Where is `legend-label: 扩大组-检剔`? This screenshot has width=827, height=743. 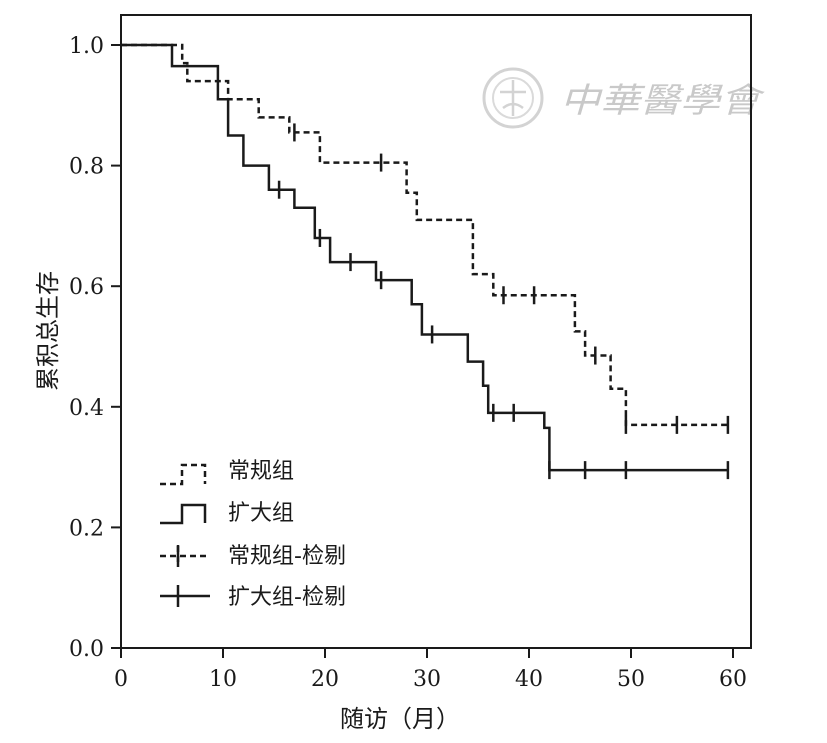 legend-label: 扩大组-检剔 is located at coordinates (287, 597).